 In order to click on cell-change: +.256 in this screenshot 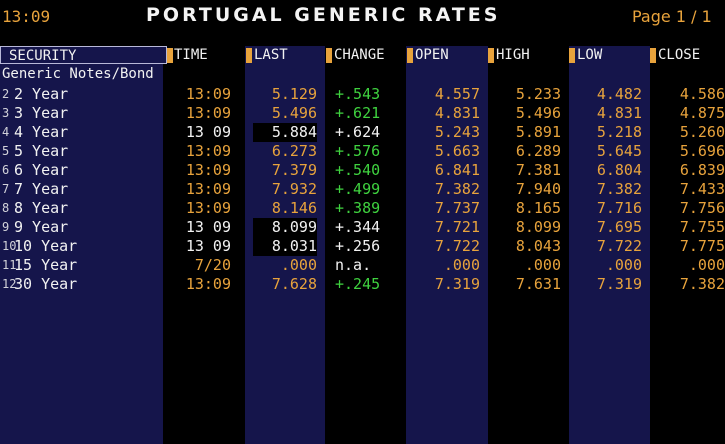, I will do `click(358, 246)`.